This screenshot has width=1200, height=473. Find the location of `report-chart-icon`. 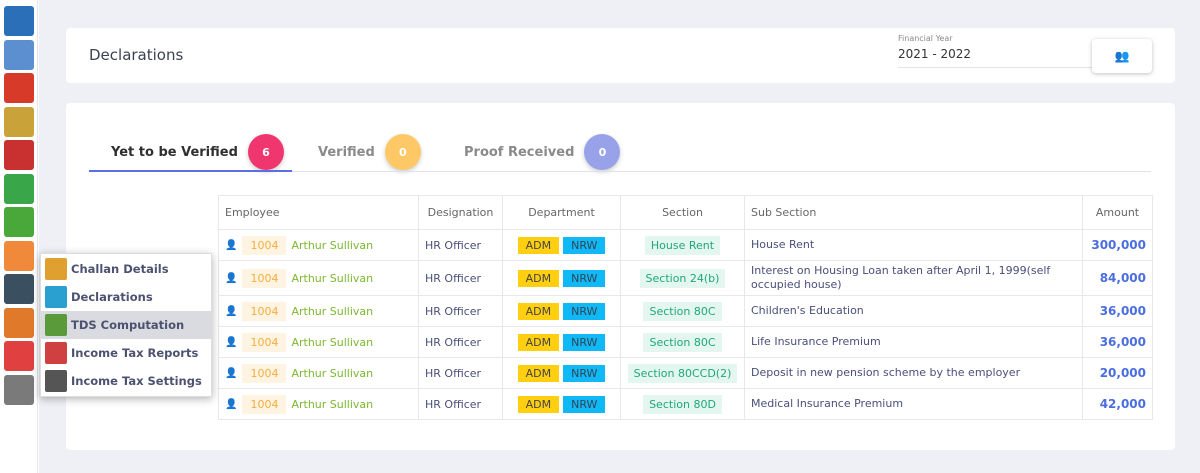

report-chart-icon is located at coordinates (19, 356).